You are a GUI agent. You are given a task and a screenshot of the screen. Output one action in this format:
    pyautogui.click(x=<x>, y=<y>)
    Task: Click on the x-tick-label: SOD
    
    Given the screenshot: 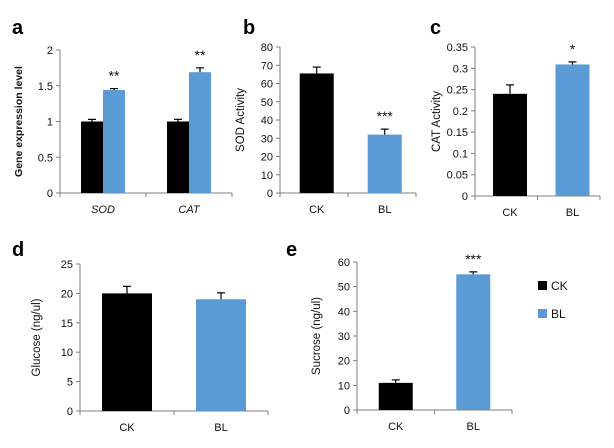 What is the action you would take?
    pyautogui.click(x=103, y=210)
    